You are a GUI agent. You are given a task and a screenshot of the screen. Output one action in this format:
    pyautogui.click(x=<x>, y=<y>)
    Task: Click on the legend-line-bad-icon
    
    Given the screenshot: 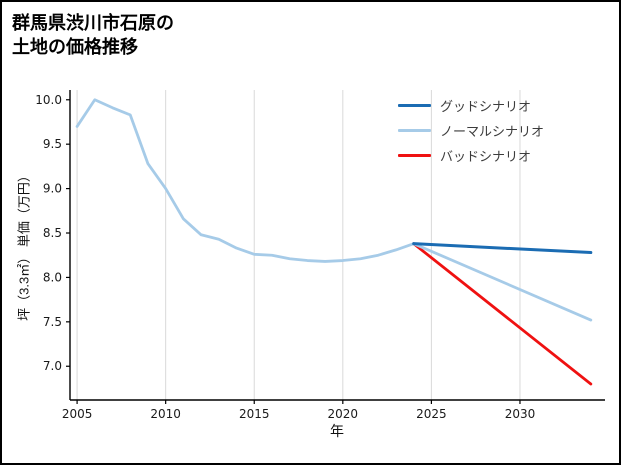 What is the action you would take?
    pyautogui.click(x=414, y=155)
    